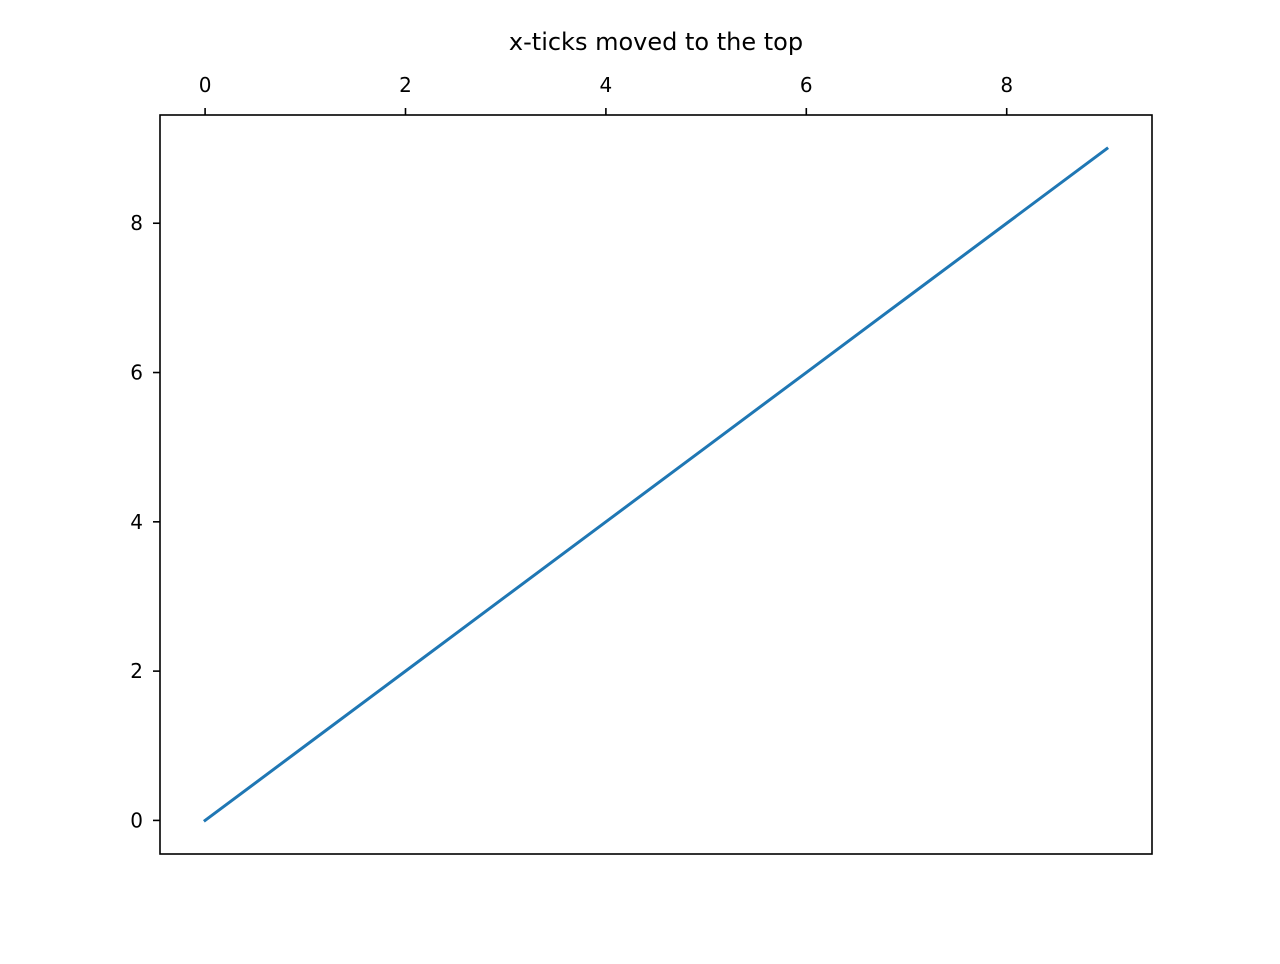 The image size is (1280, 964). I want to click on x-tick-label: 0, so click(205, 85).